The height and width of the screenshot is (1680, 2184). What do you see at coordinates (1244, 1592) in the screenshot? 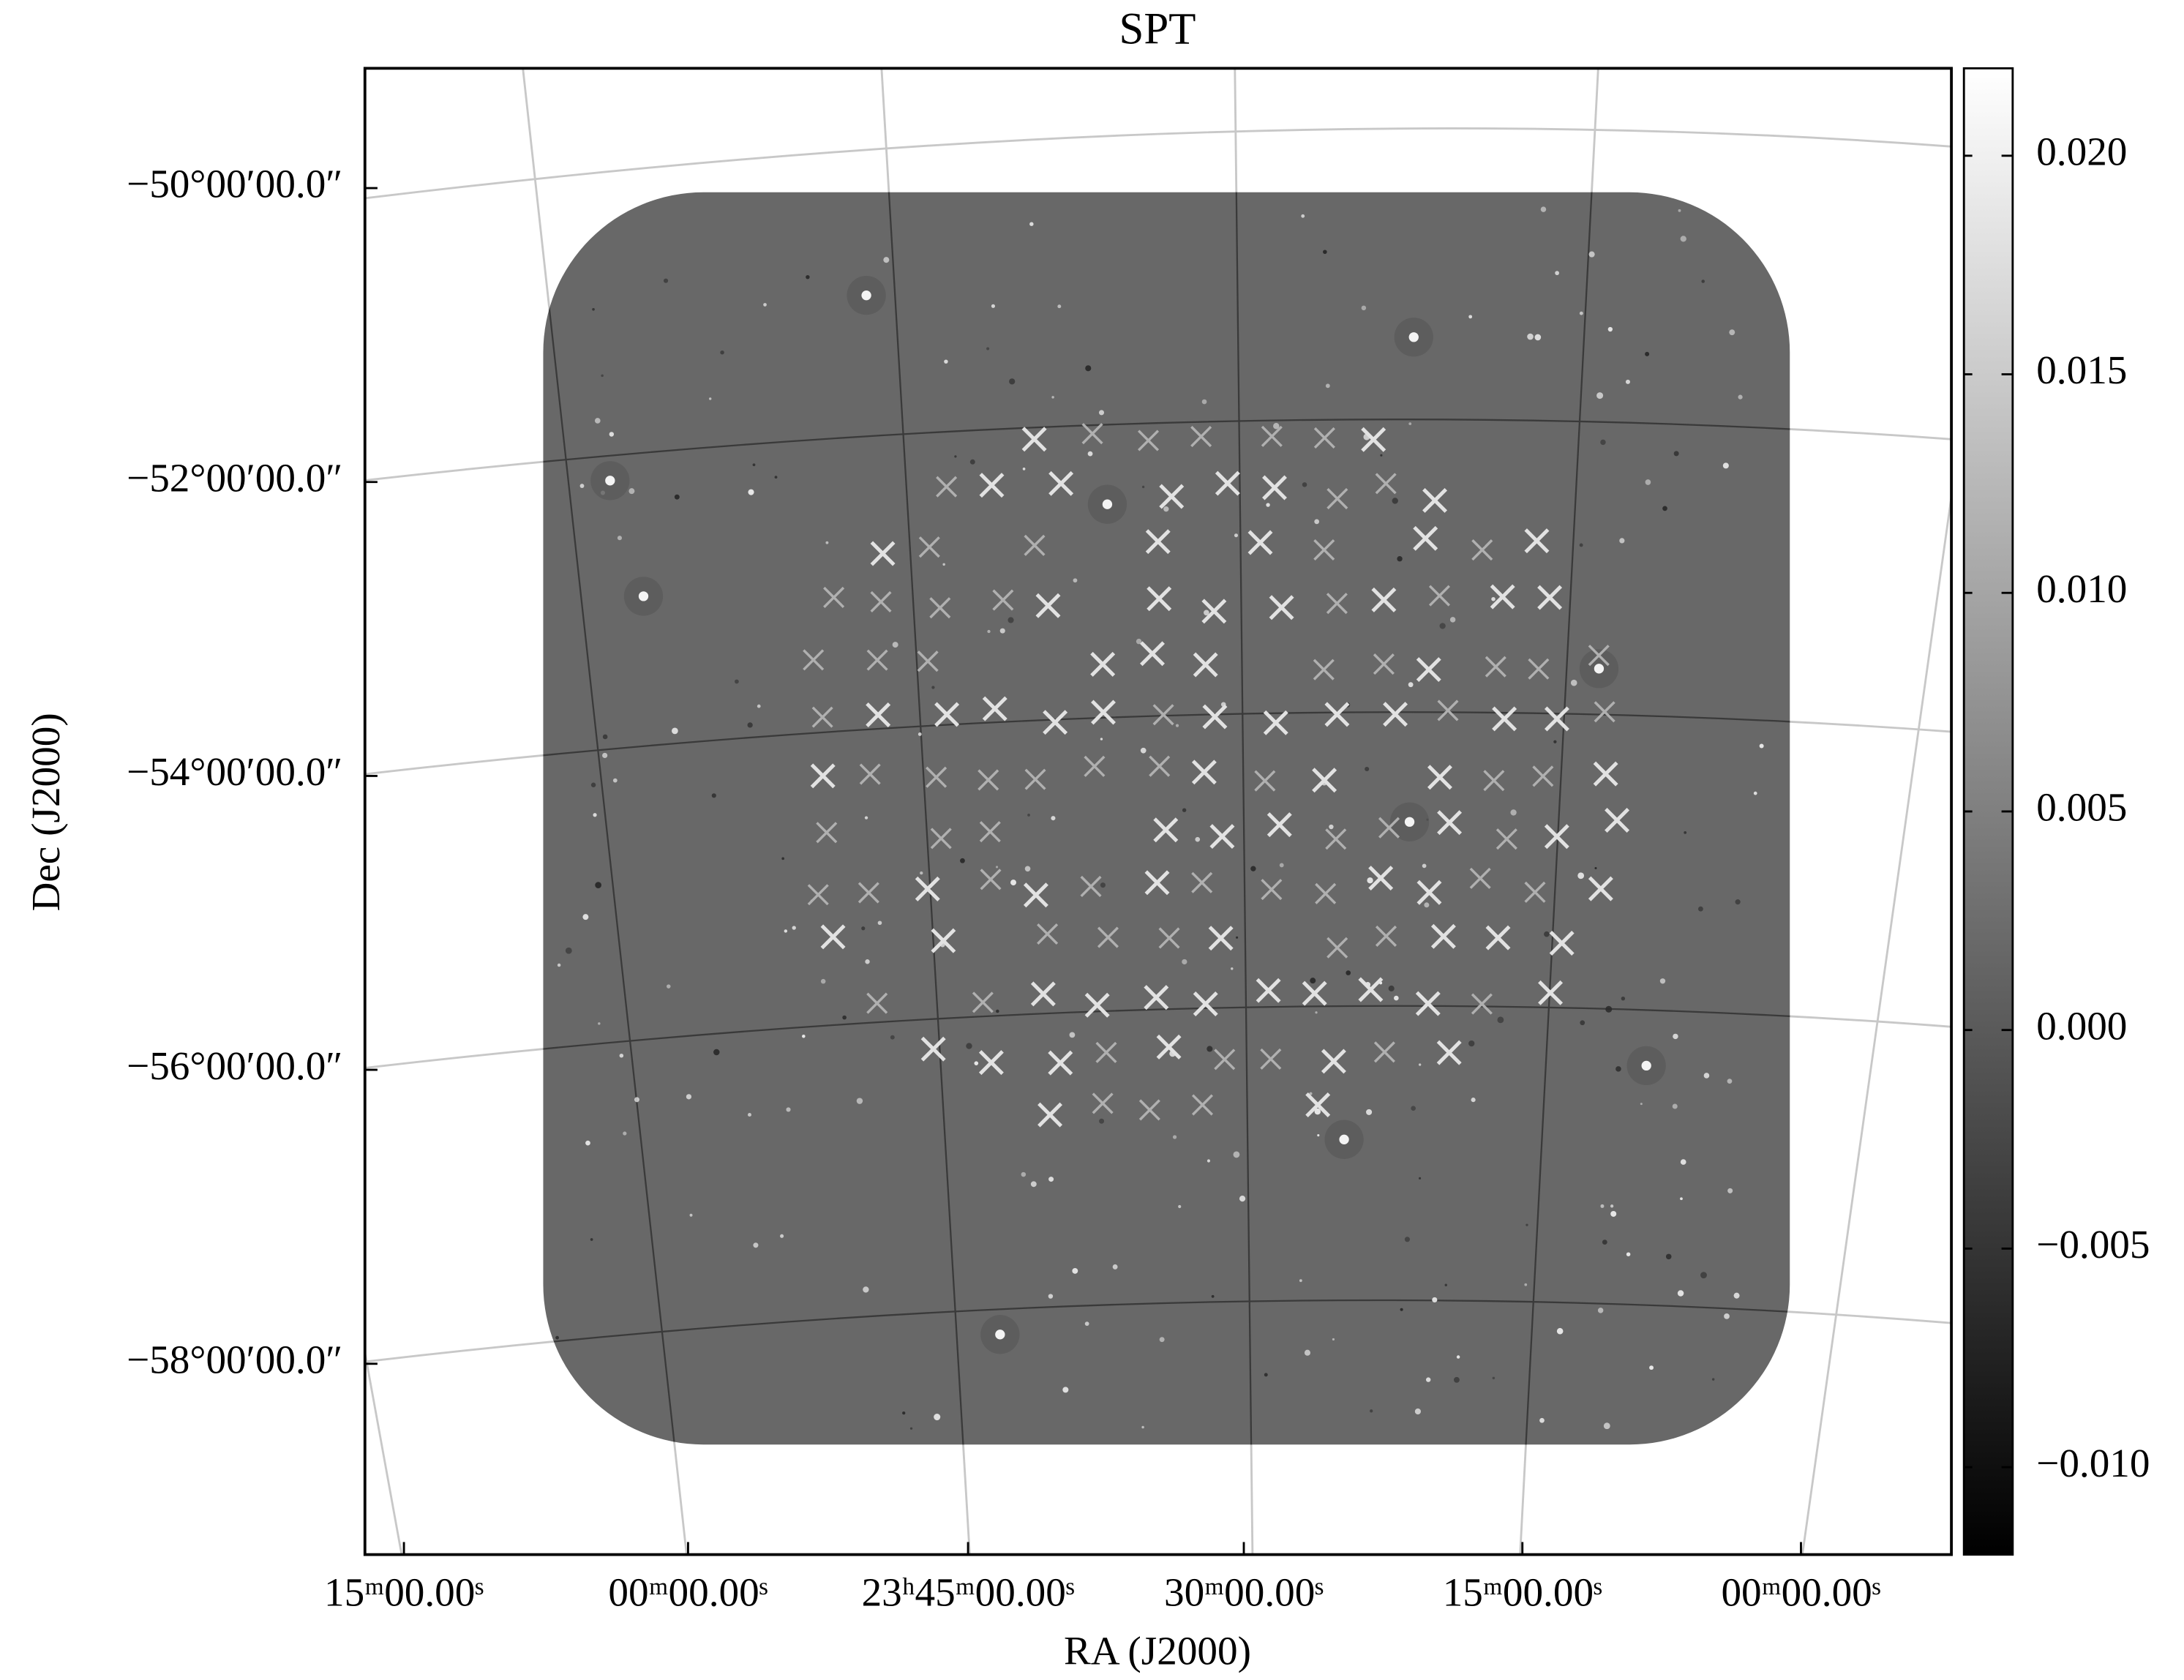
I see `x-tick-label: 30ᵐ00.00ˢ` at bounding box center [1244, 1592].